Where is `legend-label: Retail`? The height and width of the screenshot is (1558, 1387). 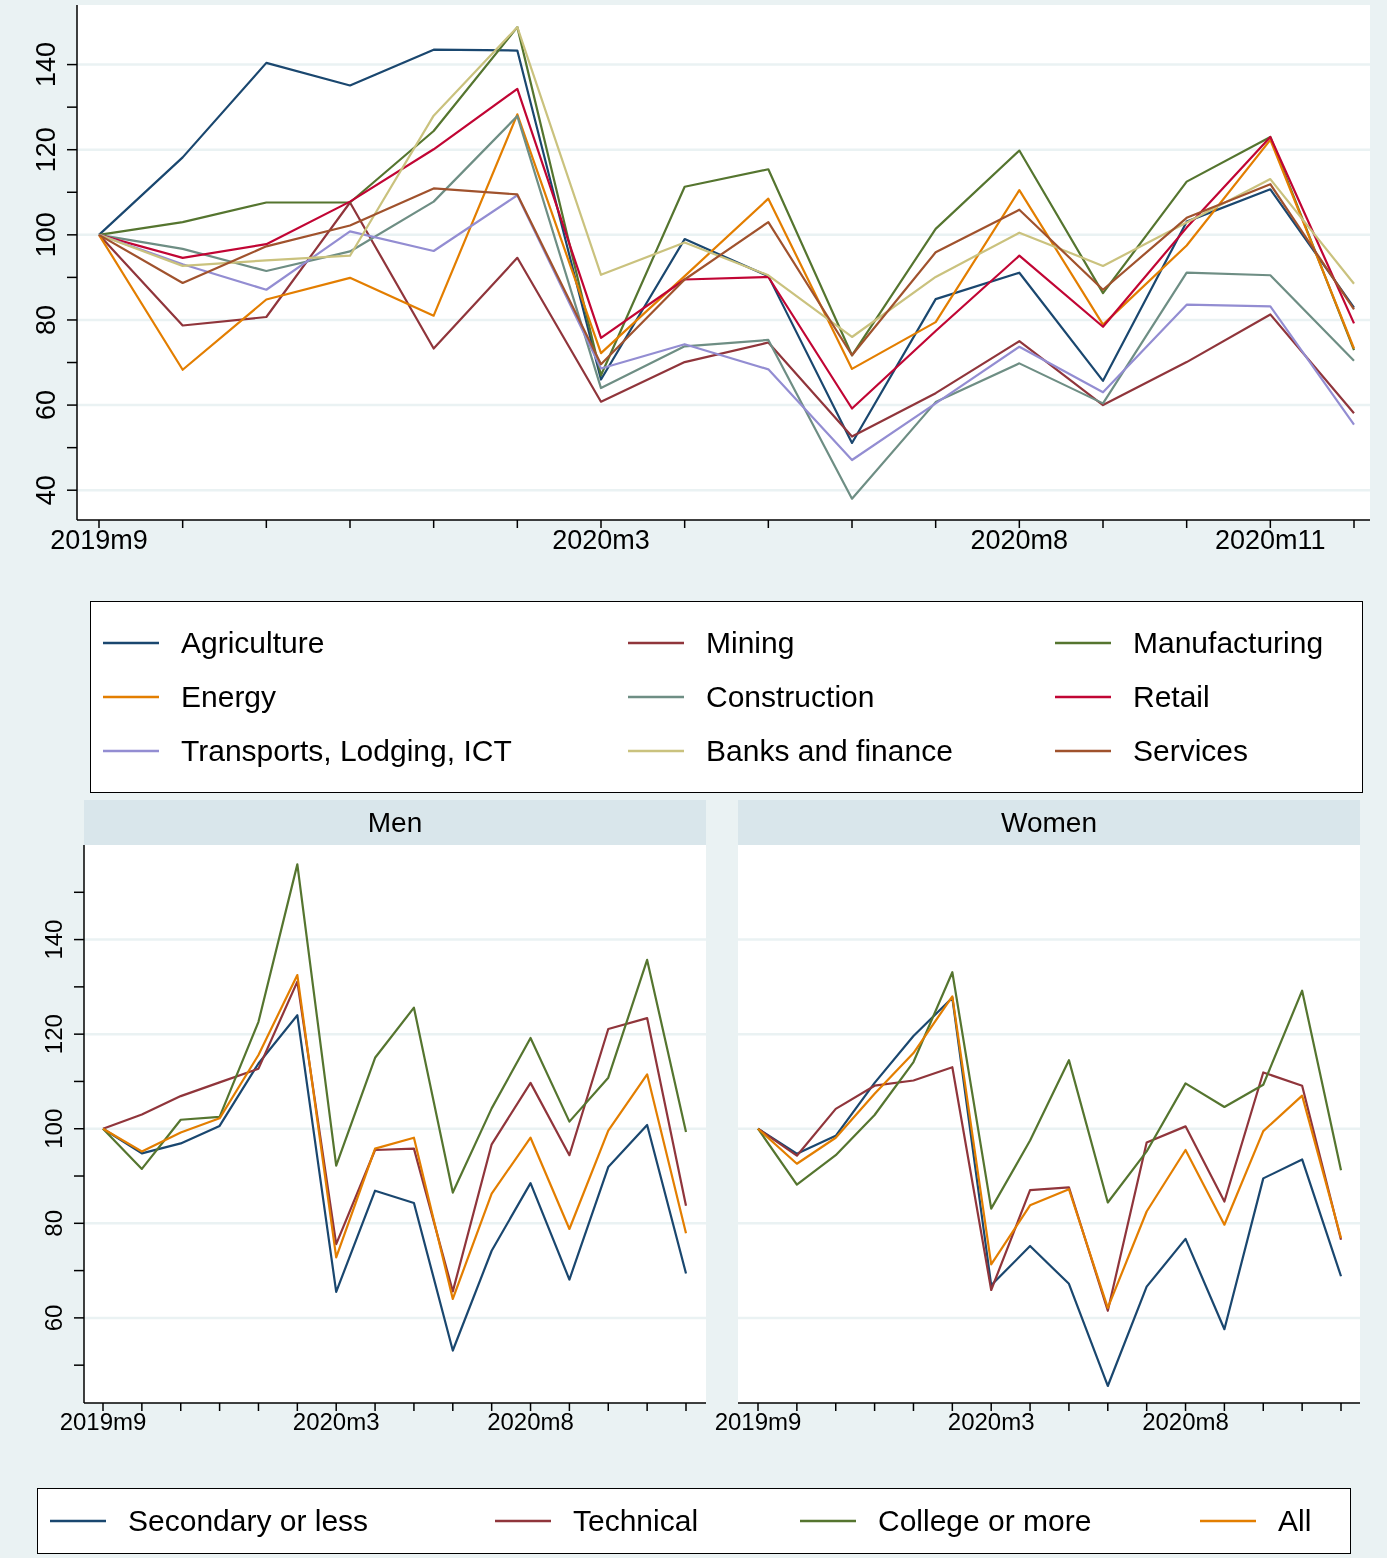
legend-label: Retail is located at coordinates (1171, 697).